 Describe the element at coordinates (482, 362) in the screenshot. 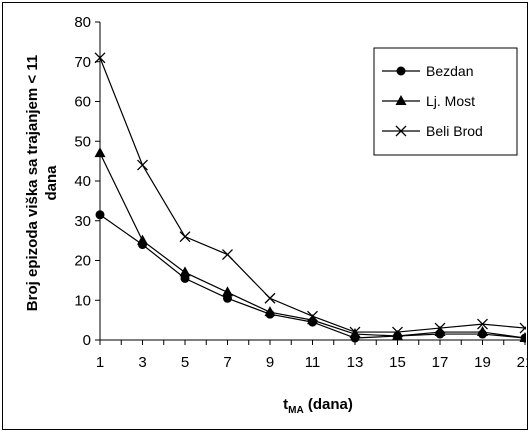

I see `x-tick-label: 19` at that location.